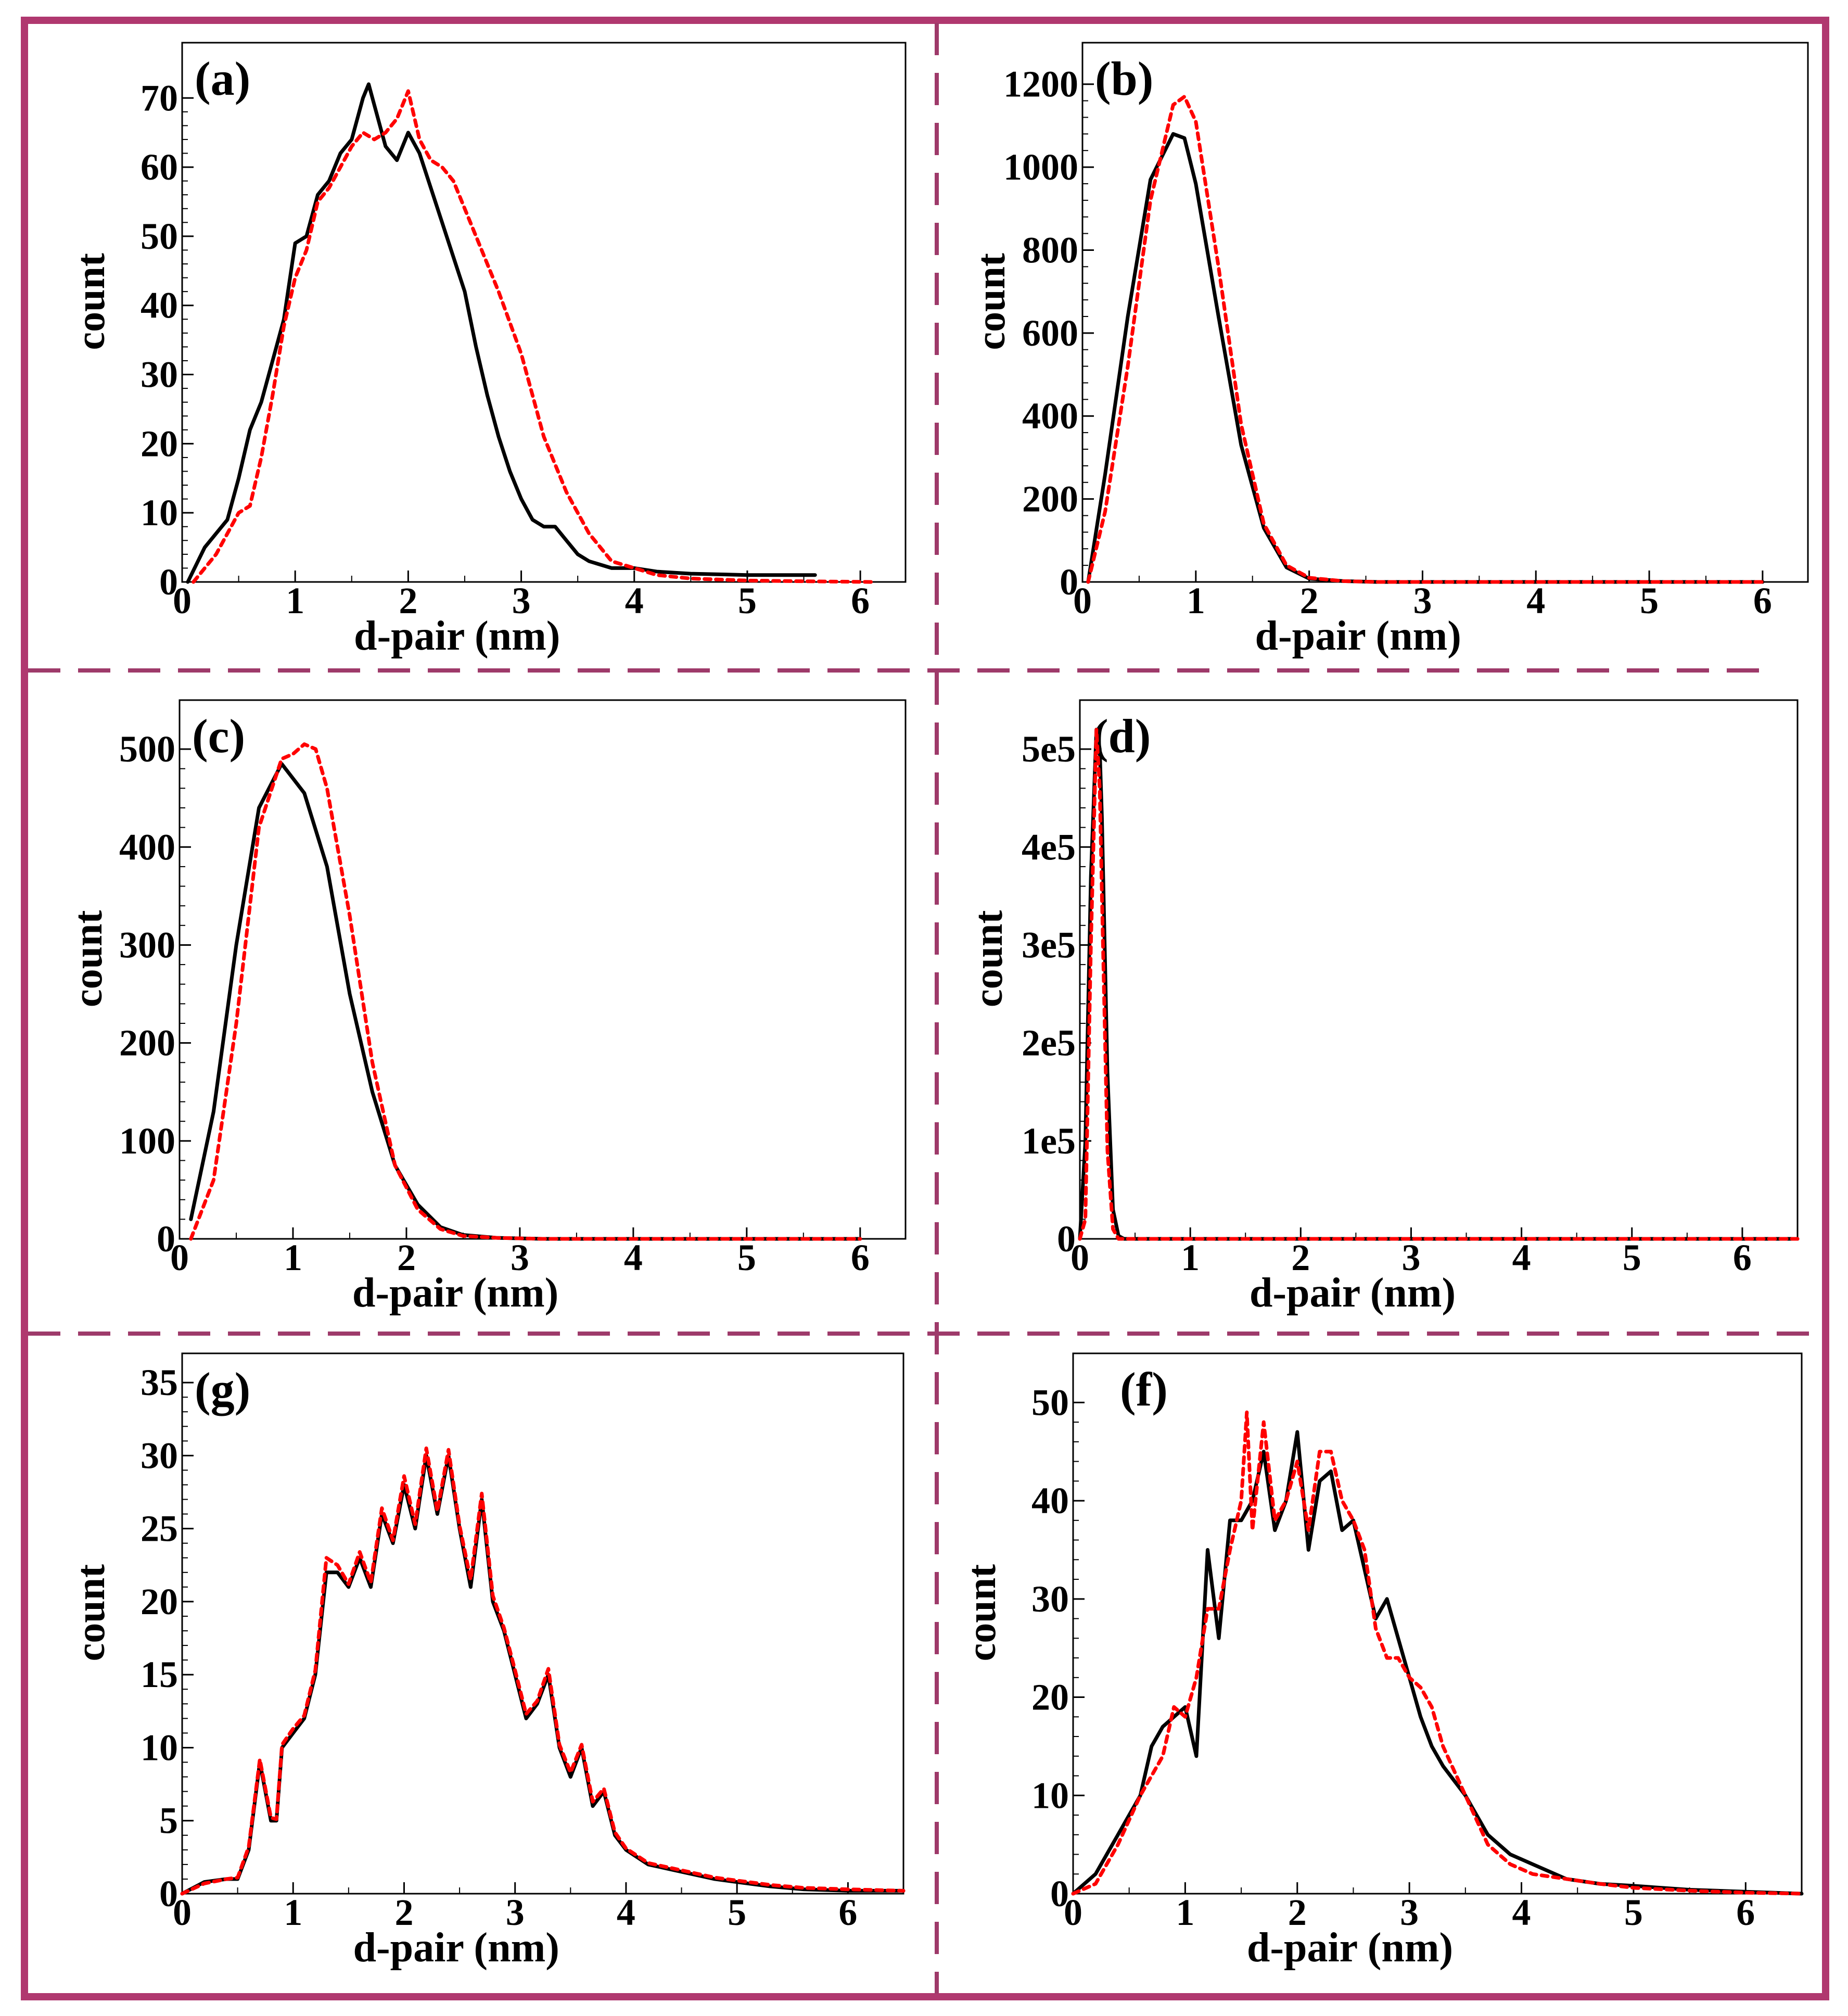 Image resolution: width=1848 pixels, height=2016 pixels. I want to click on y-tick-label: 1000, so click(1040, 167).